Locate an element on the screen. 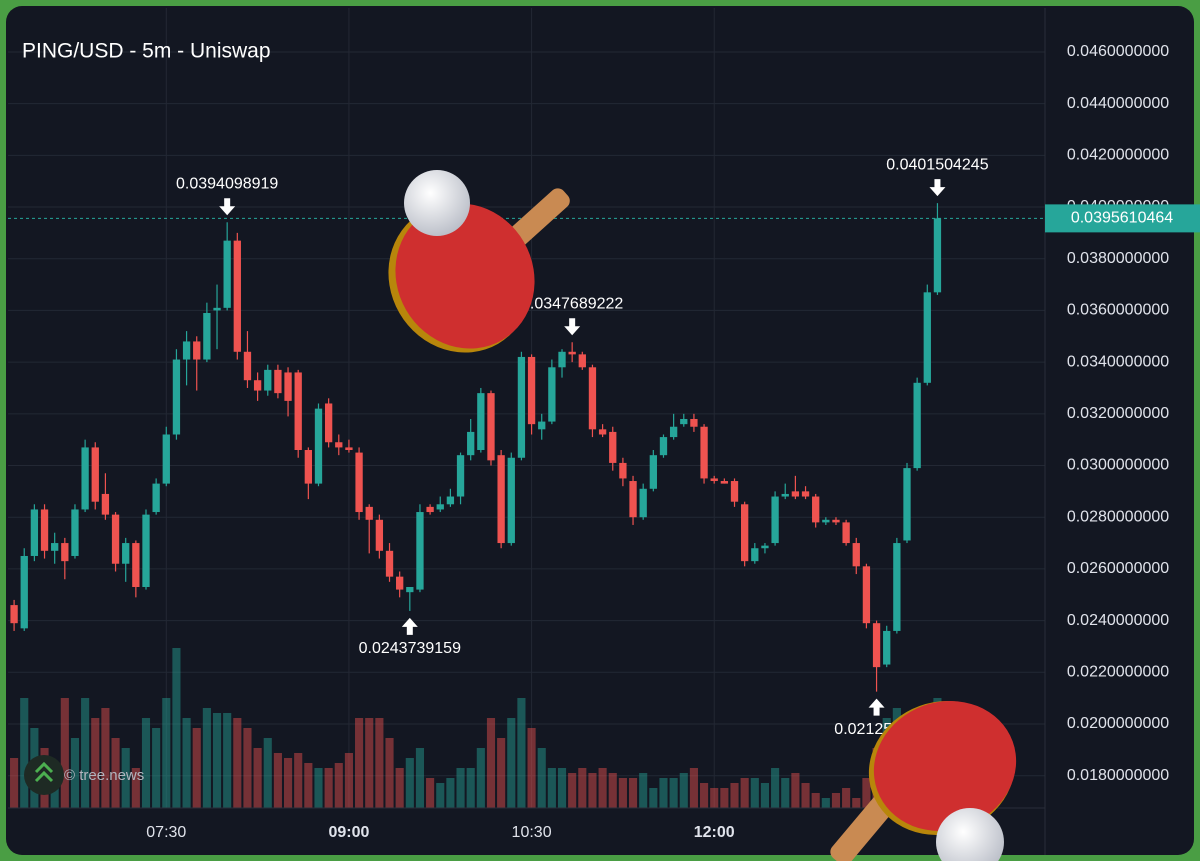 This screenshot has width=1200, height=861. paddle-top is located at coordinates (479, 261).